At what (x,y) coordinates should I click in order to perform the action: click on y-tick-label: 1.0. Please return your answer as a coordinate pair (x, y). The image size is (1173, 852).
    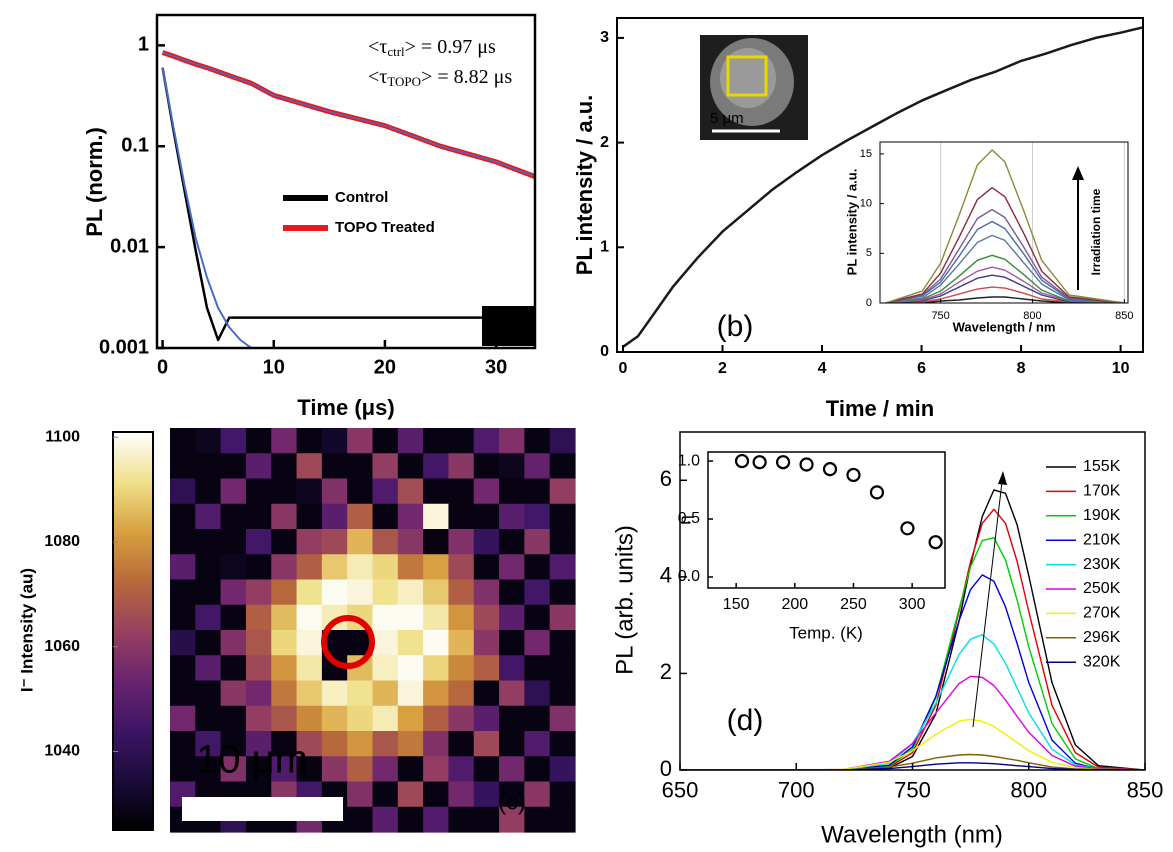
    Looking at the image, I should click on (689, 460).